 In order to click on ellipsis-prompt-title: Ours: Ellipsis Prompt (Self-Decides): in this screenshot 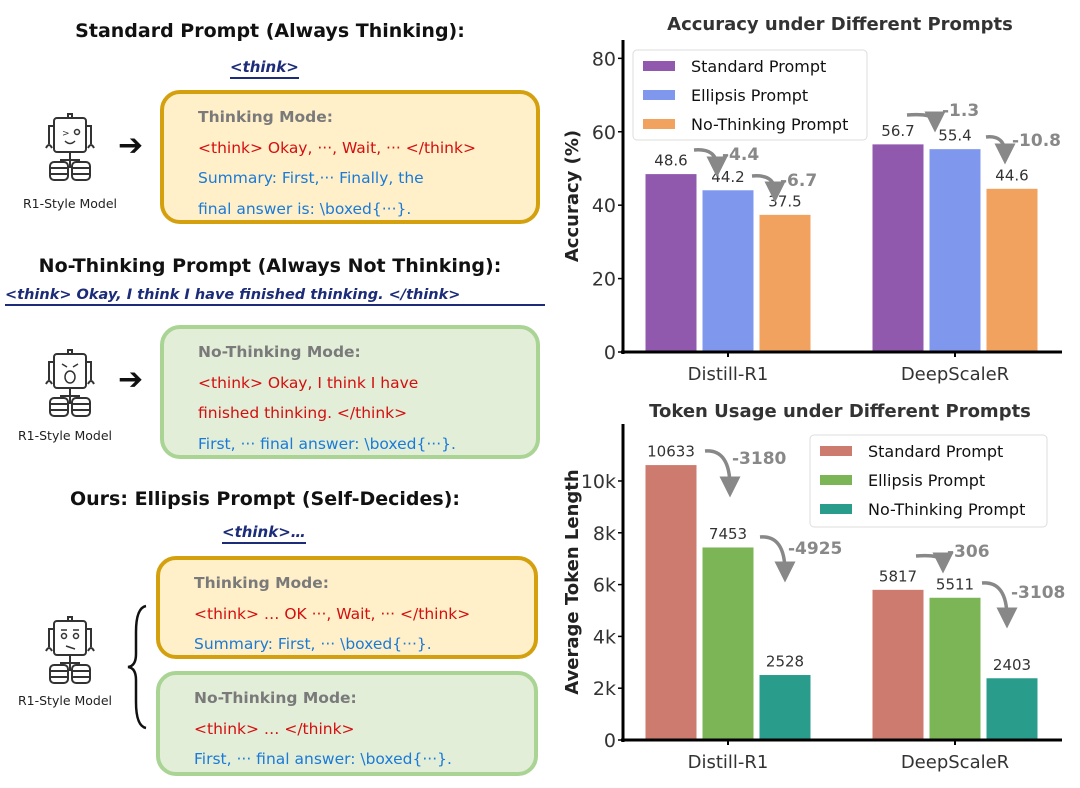, I will do `click(265, 499)`.